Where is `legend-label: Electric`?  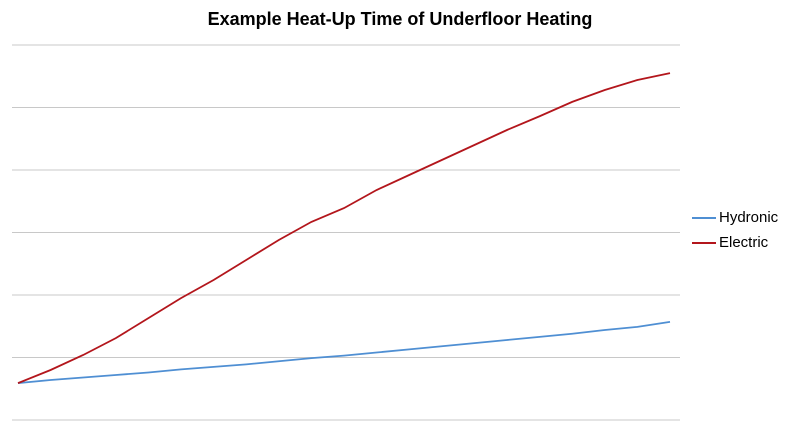
legend-label: Electric is located at coordinates (744, 242).